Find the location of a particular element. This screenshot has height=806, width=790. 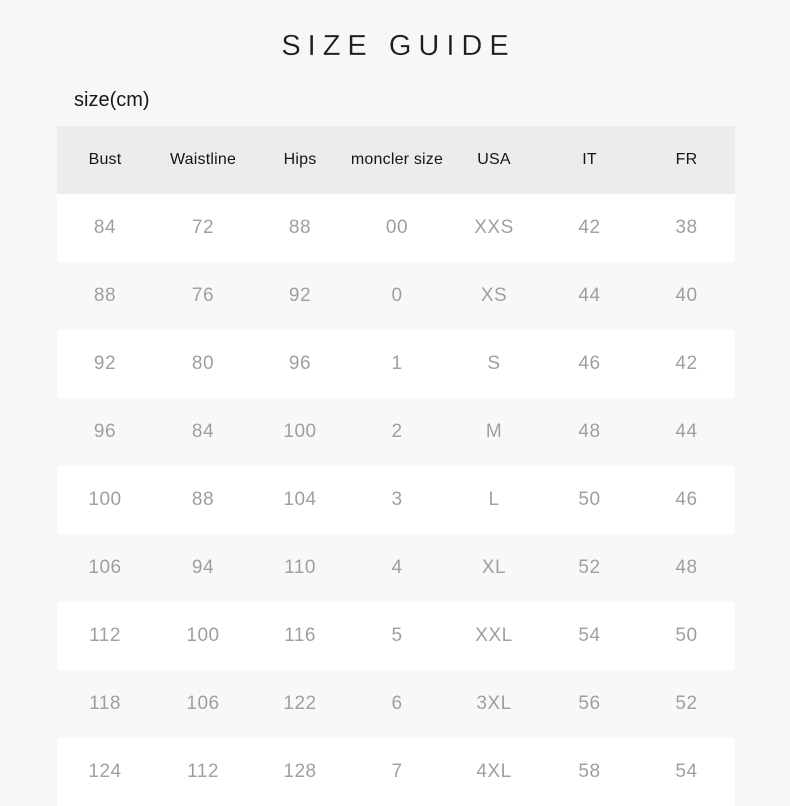

cell-moncler_size: 00 is located at coordinates (397, 227).